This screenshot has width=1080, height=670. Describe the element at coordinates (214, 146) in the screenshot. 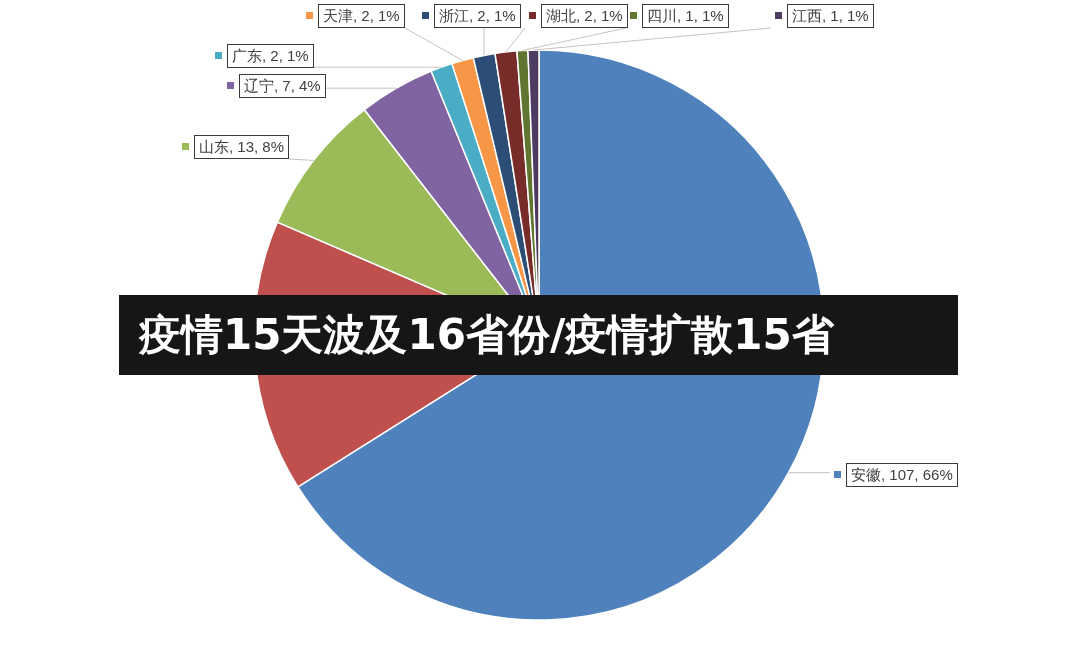

I see `legend-label: 山东` at that location.